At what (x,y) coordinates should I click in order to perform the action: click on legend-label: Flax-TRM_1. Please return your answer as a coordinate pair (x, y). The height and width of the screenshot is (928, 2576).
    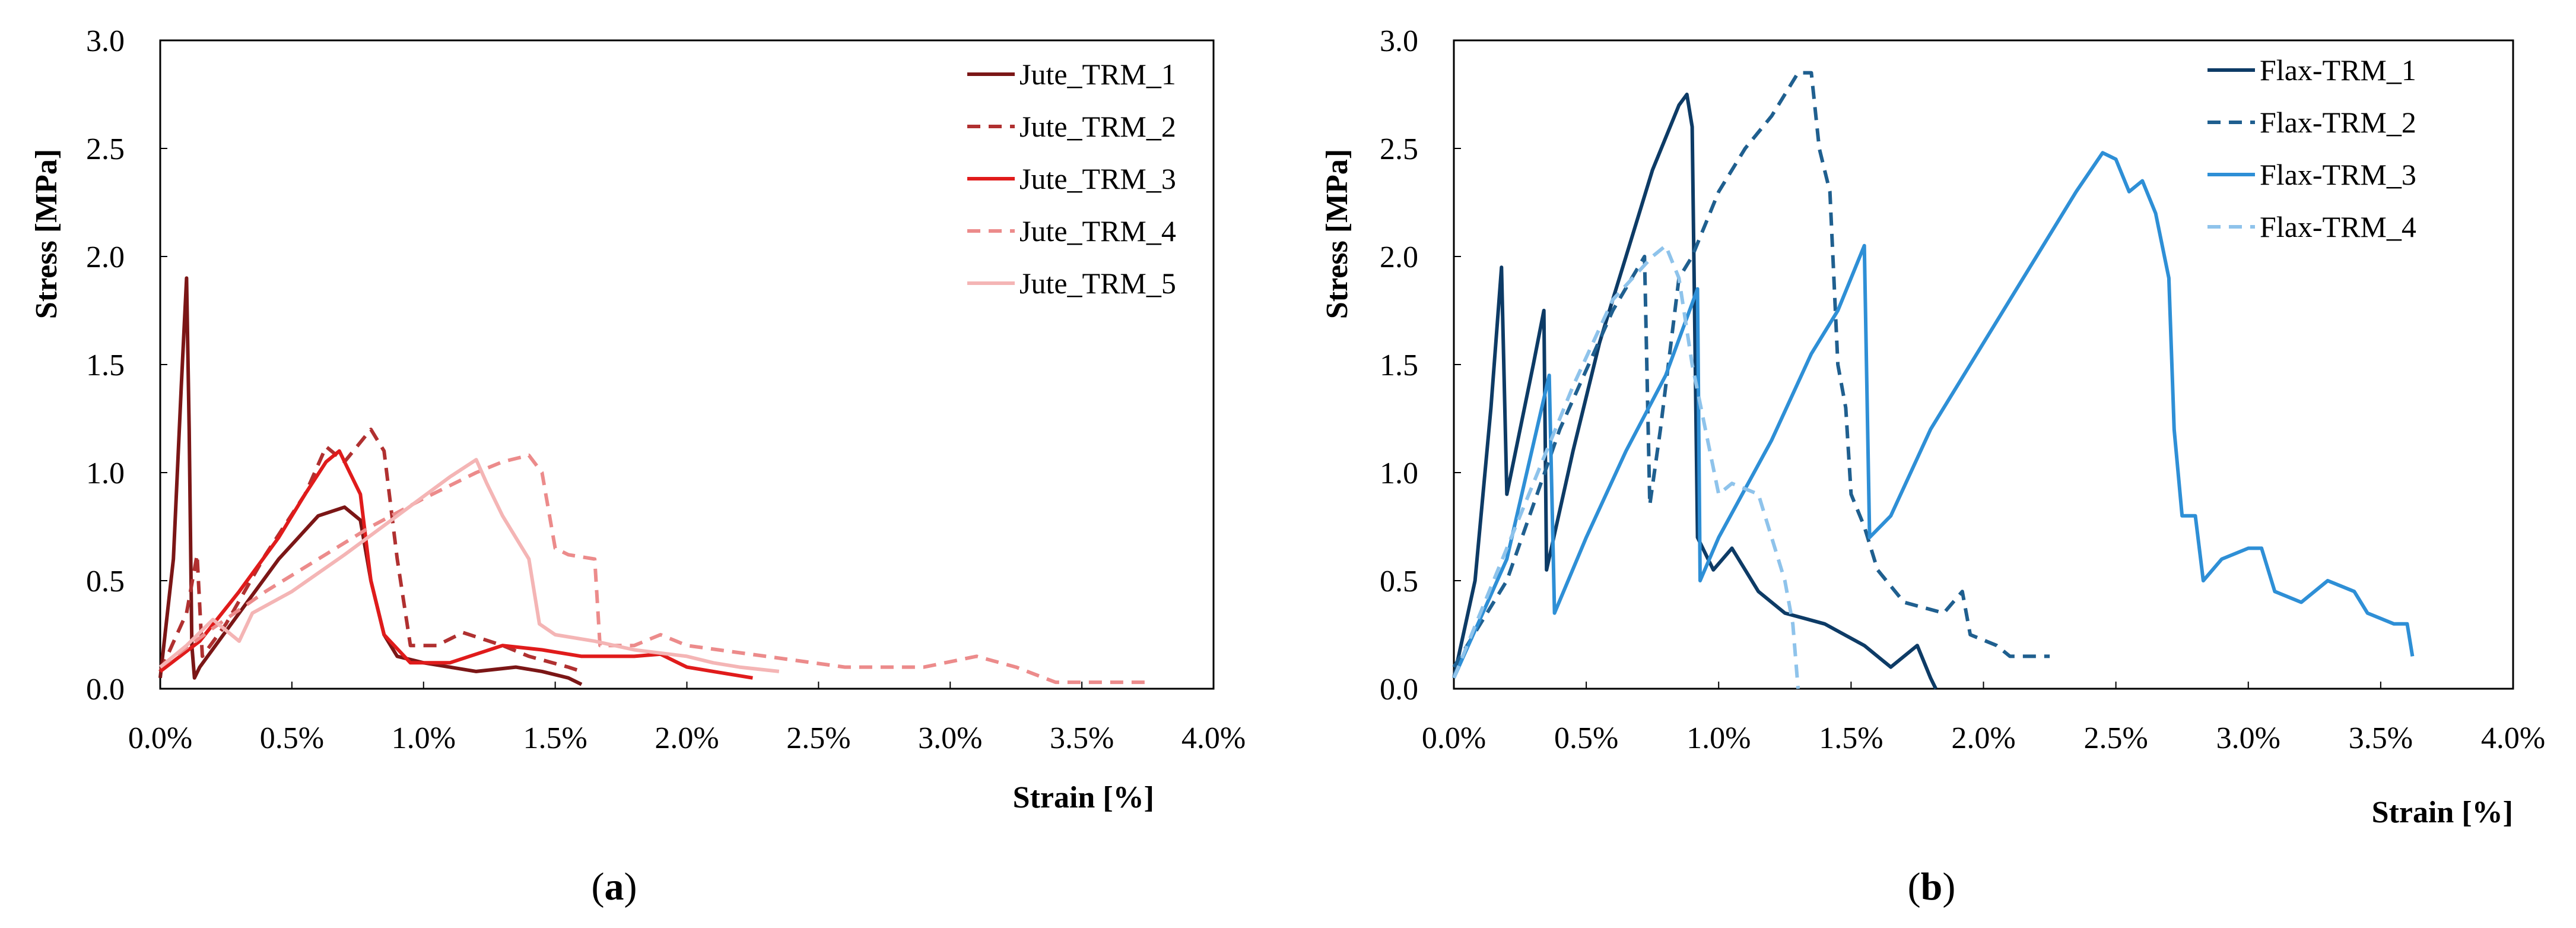
    Looking at the image, I should click on (2338, 70).